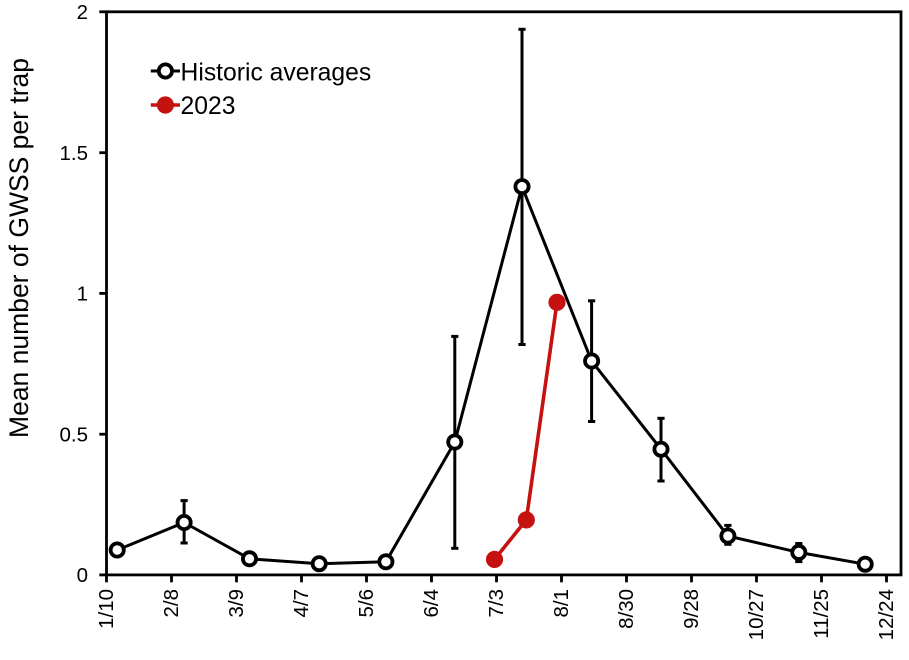  Describe the element at coordinates (626, 609) in the screenshot. I see `svg-text: 8/30` at that location.